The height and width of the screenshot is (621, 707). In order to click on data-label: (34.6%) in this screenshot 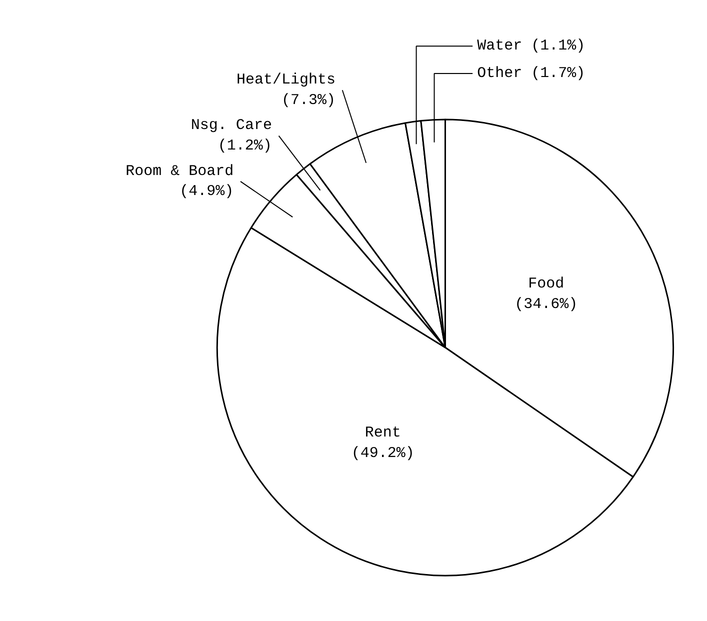, I will do `click(546, 305)`.